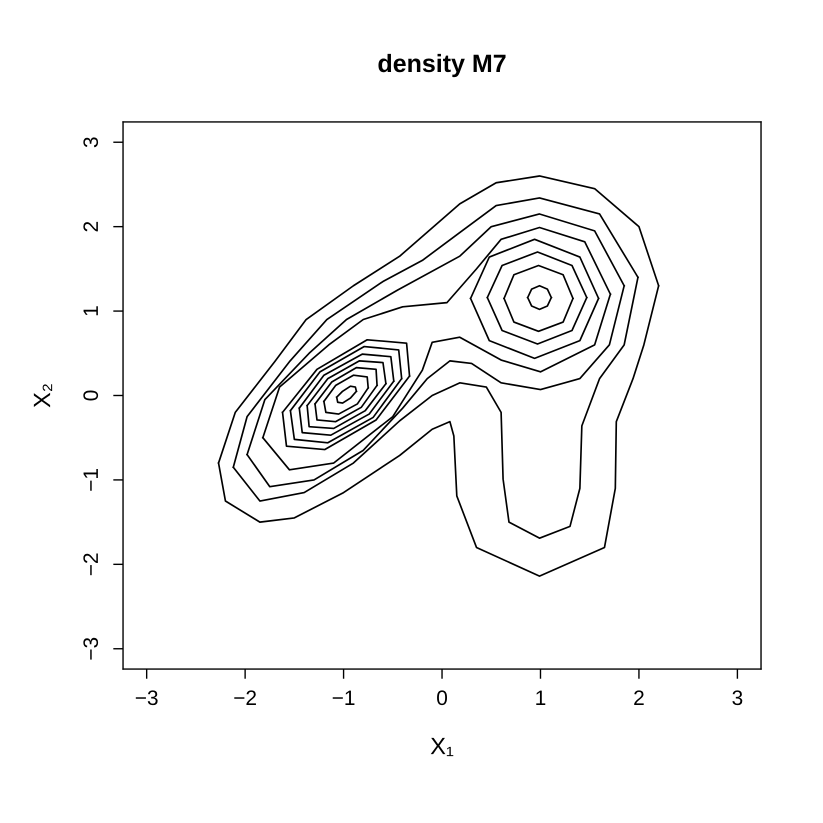 This screenshot has height=823, width=823. What do you see at coordinates (90, 649) in the screenshot?
I see `y-tick-label: −3` at bounding box center [90, 649].